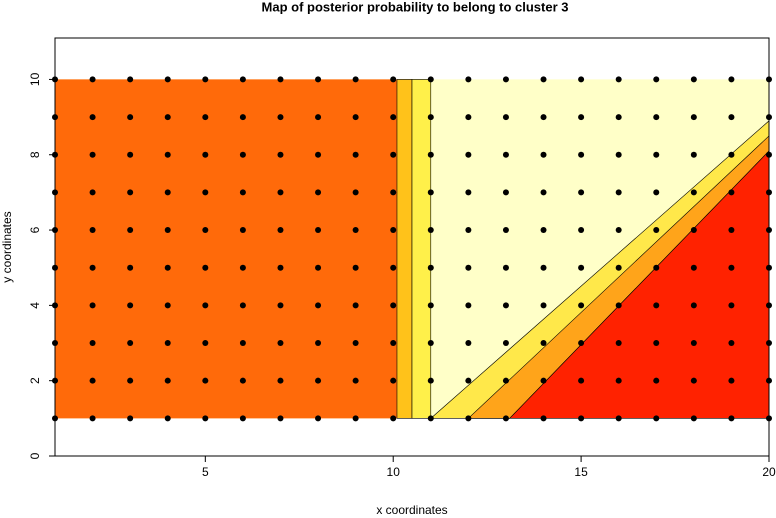  I want to click on y-tick-label: 10, so click(35, 79).